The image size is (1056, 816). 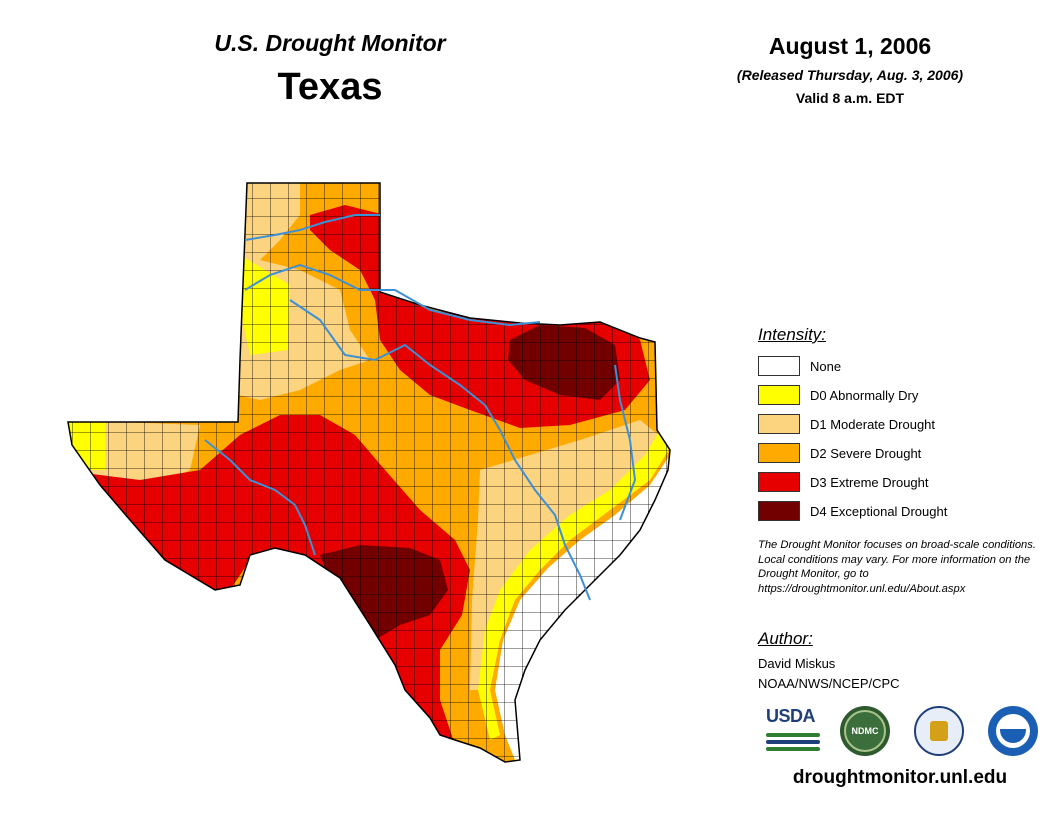 I want to click on legend-item: D3 Extreme Drought, so click(x=843, y=482).